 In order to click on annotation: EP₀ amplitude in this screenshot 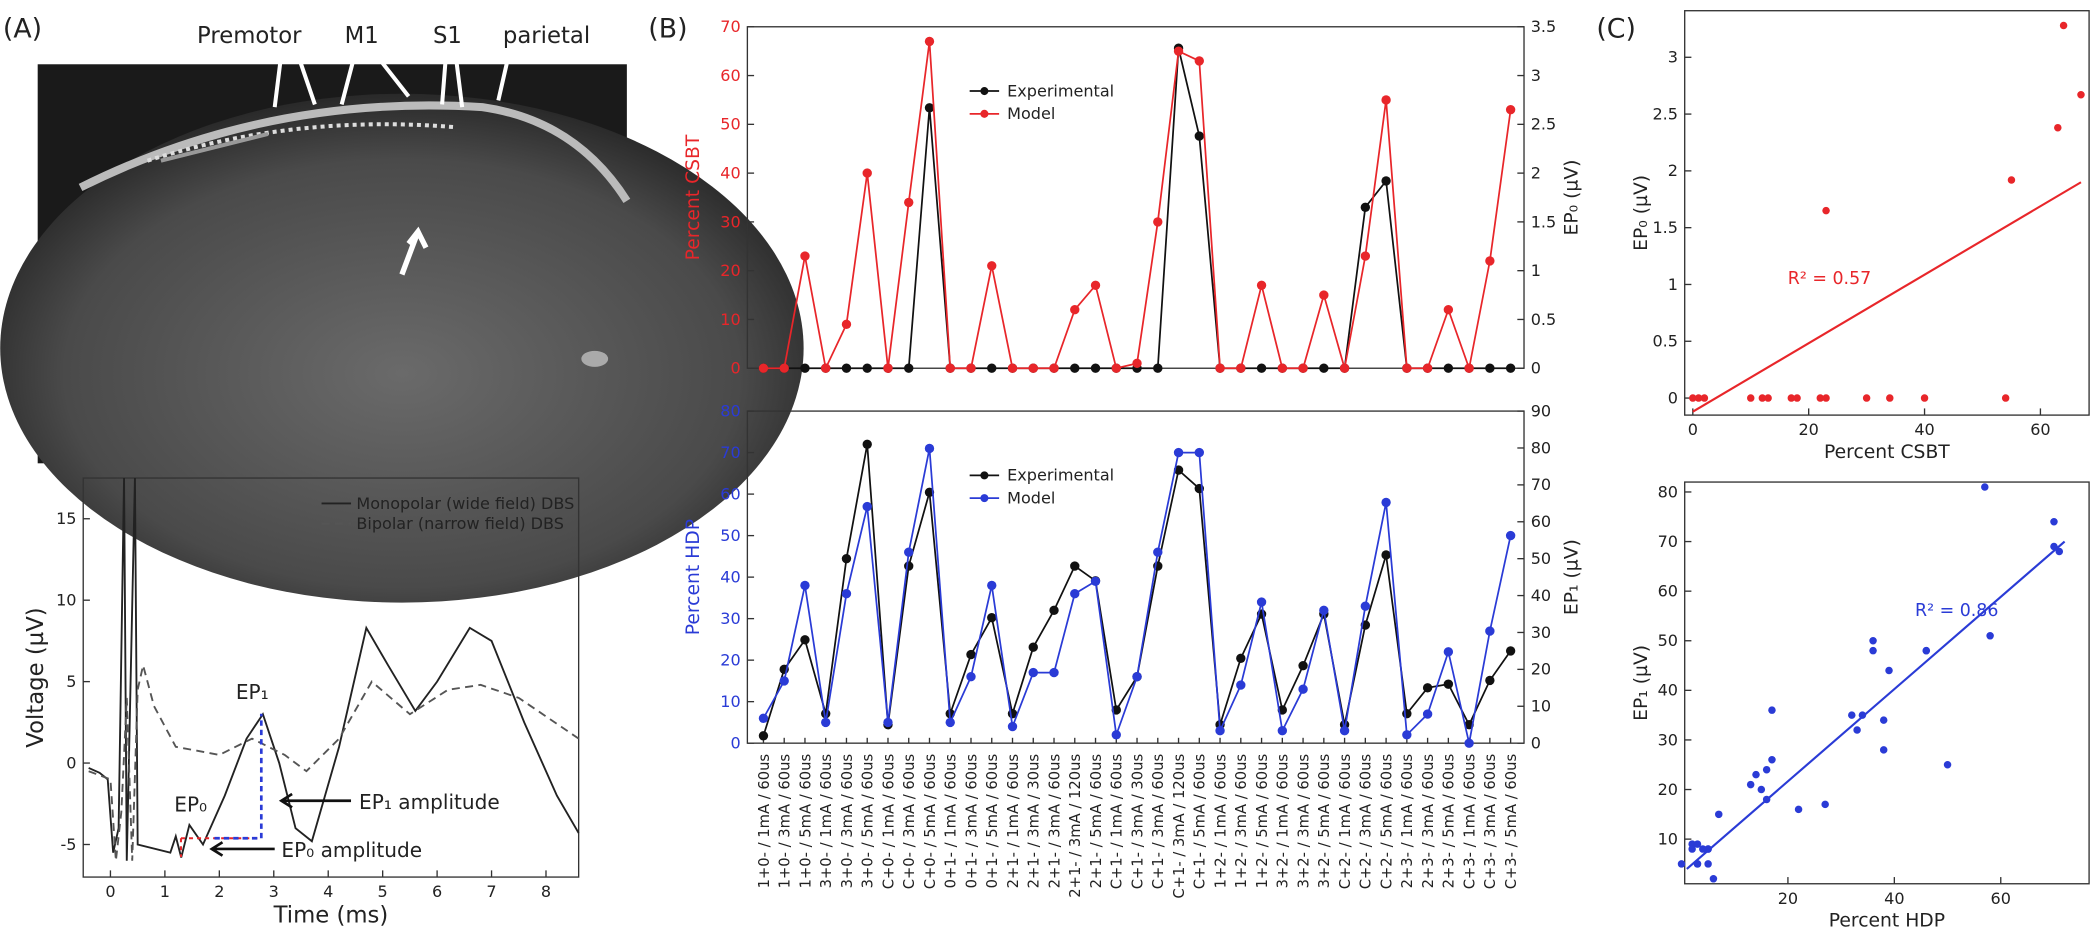, I will do `click(351, 850)`.